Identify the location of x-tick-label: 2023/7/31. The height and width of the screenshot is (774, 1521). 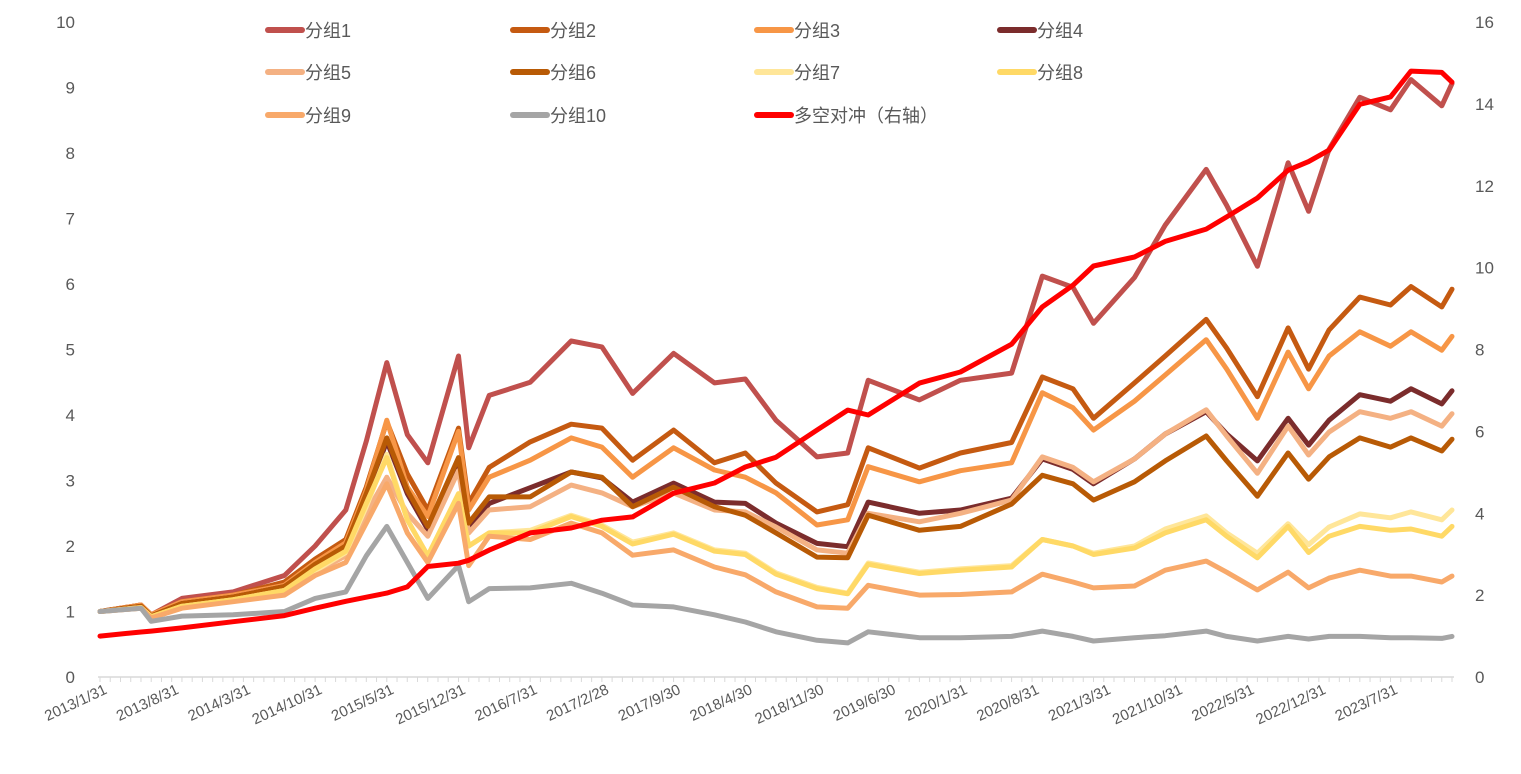
(1367, 703).